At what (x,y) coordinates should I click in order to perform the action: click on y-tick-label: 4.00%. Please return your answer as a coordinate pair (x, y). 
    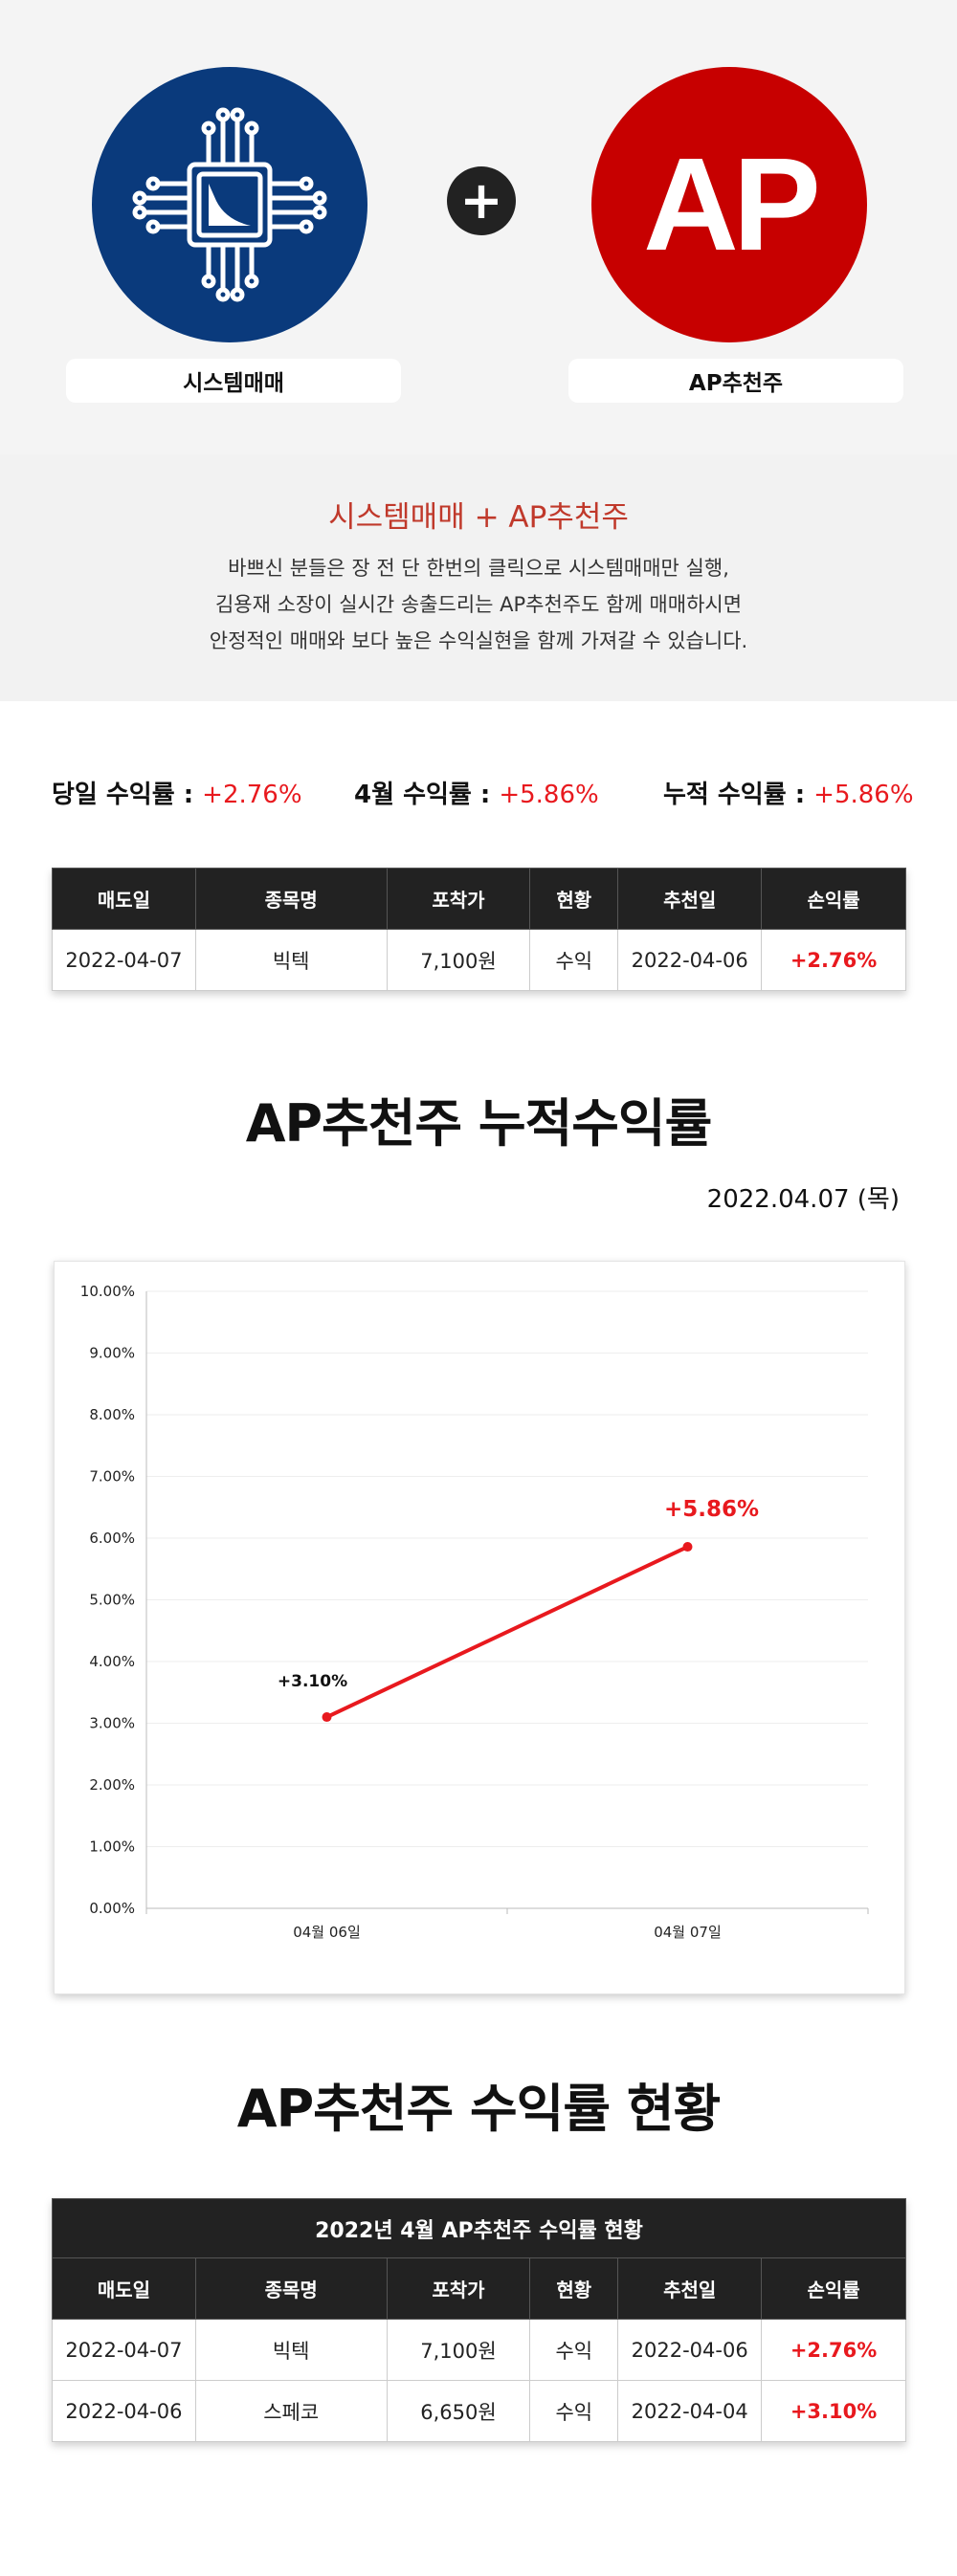
    Looking at the image, I should click on (112, 1661).